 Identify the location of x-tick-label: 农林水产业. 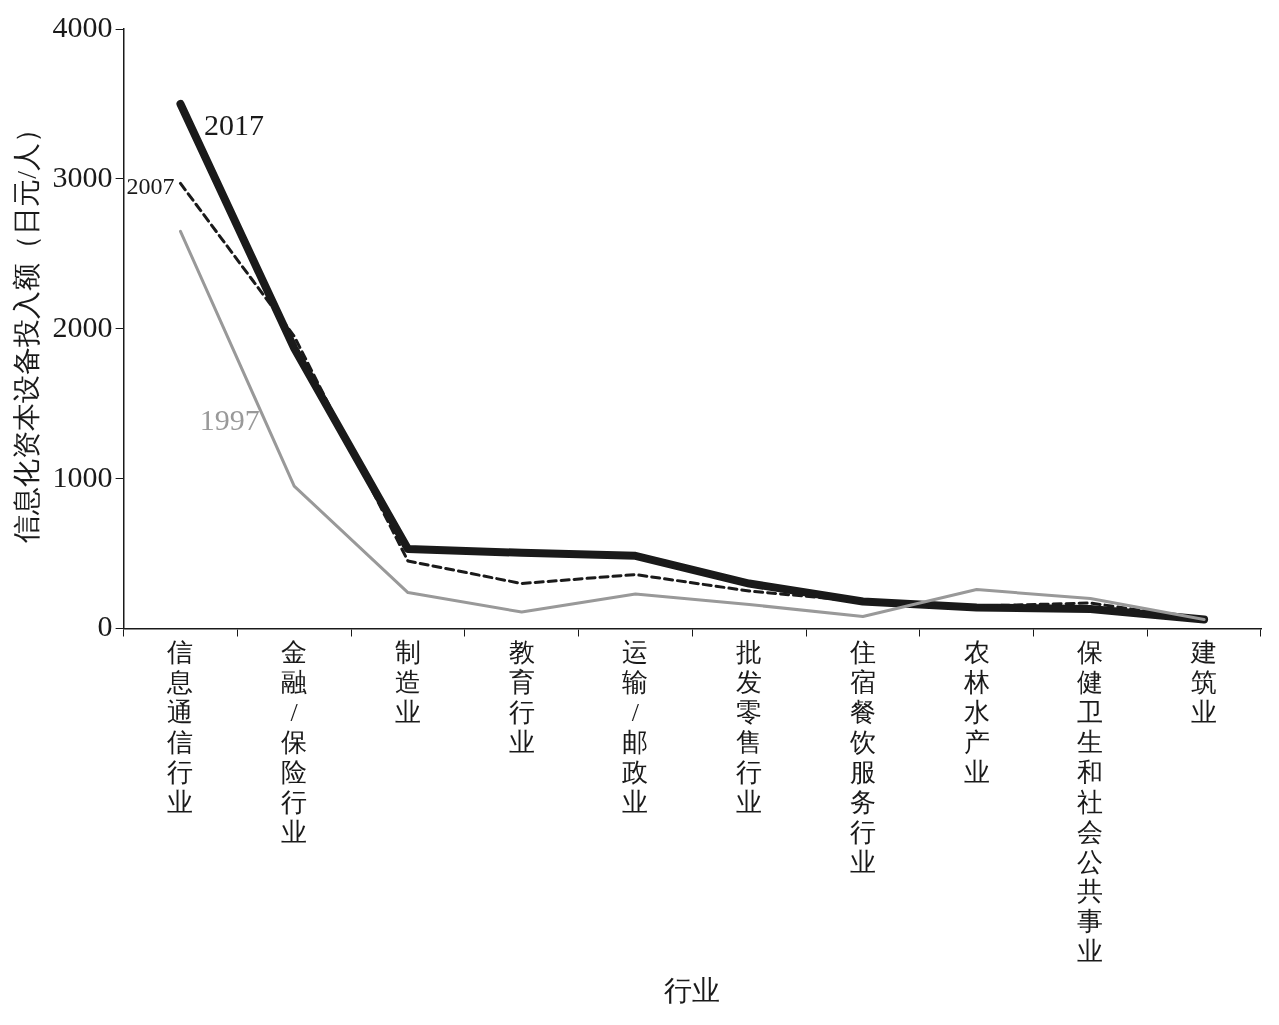
(976, 712).